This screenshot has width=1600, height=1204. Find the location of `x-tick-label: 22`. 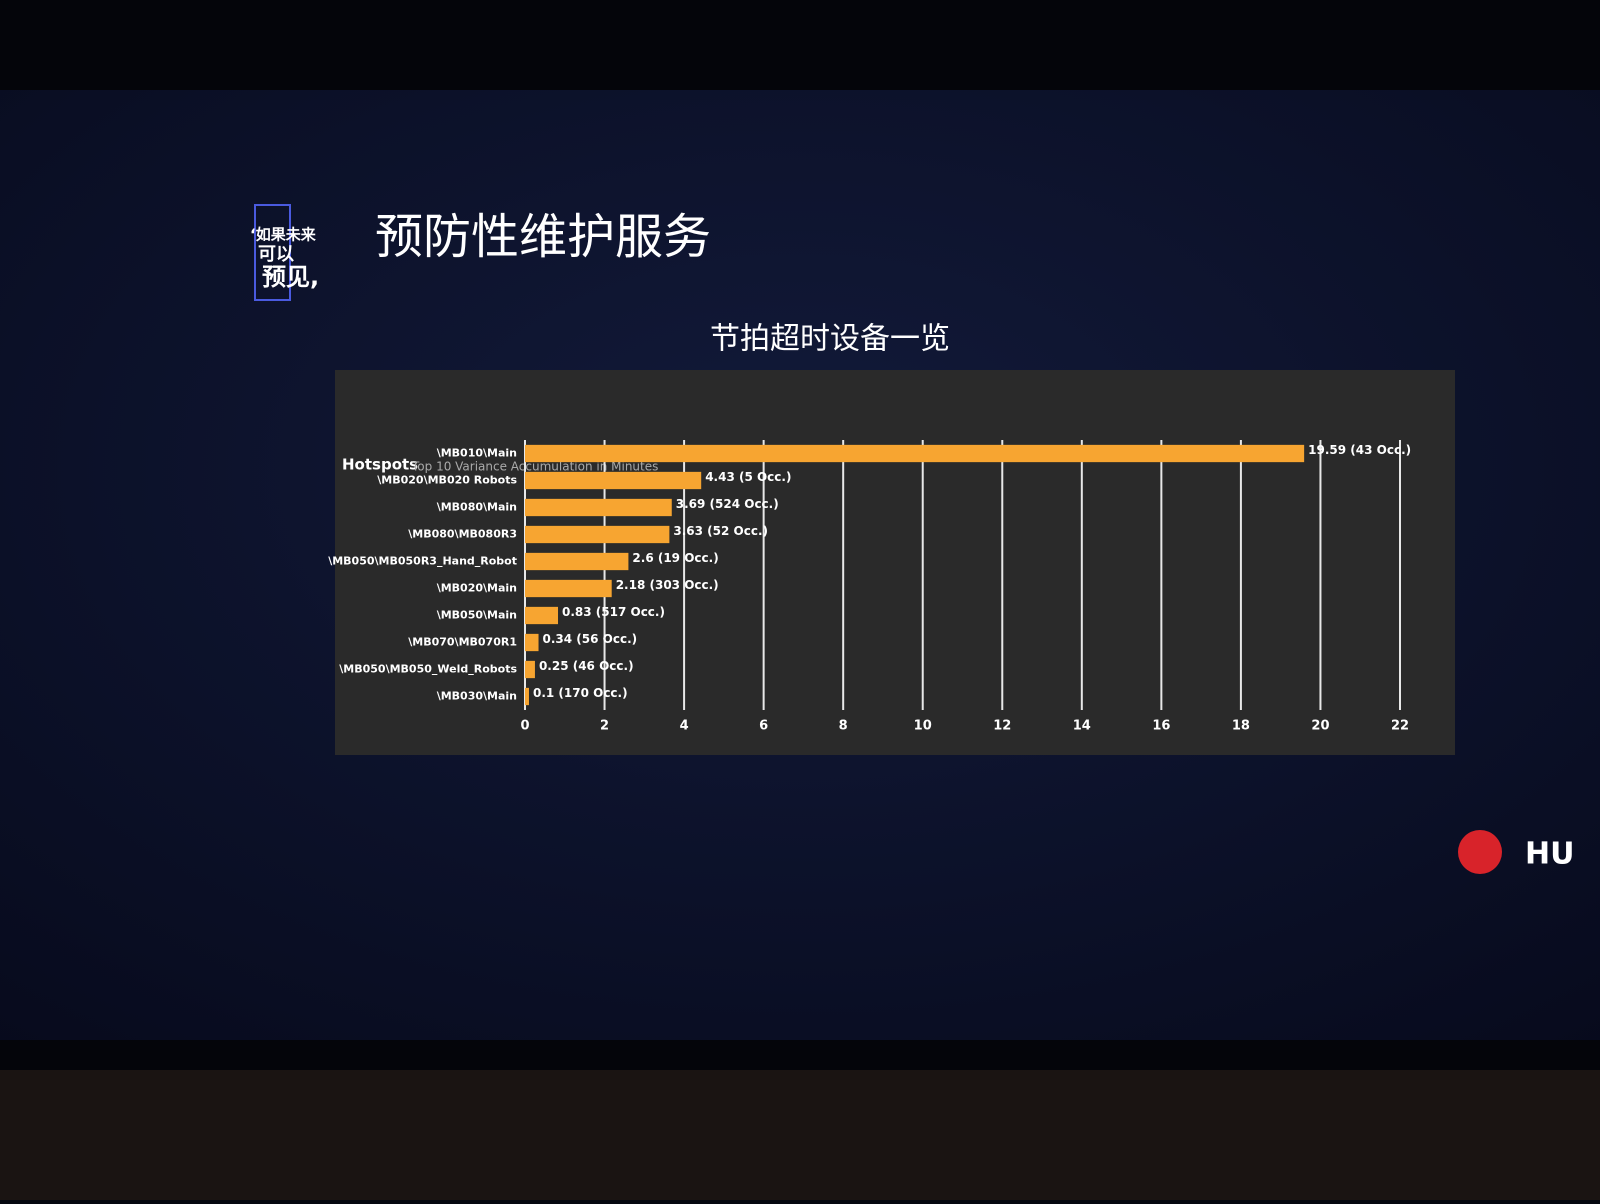

x-tick-label: 22 is located at coordinates (1400, 726).